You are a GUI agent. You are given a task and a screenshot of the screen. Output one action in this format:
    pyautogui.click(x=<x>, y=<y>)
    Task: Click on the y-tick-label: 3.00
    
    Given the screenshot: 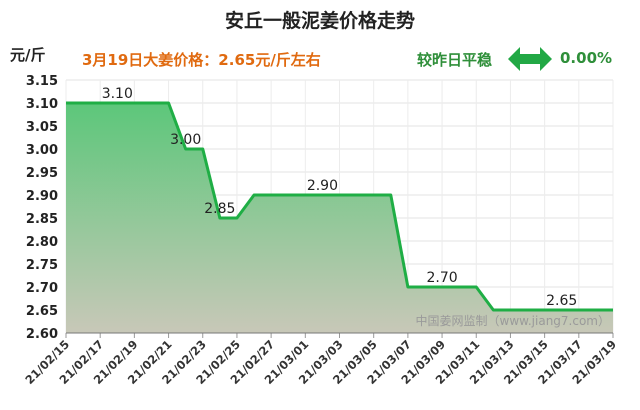 What is the action you would take?
    pyautogui.click(x=42, y=150)
    